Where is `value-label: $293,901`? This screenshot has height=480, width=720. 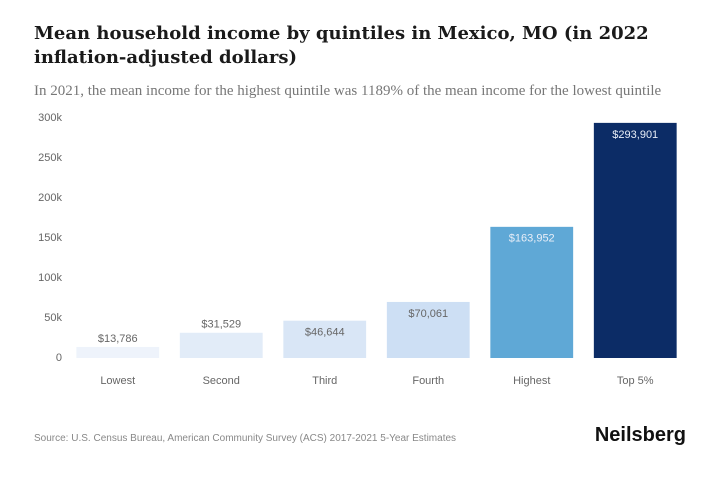
value-label: $293,901 is located at coordinates (635, 135).